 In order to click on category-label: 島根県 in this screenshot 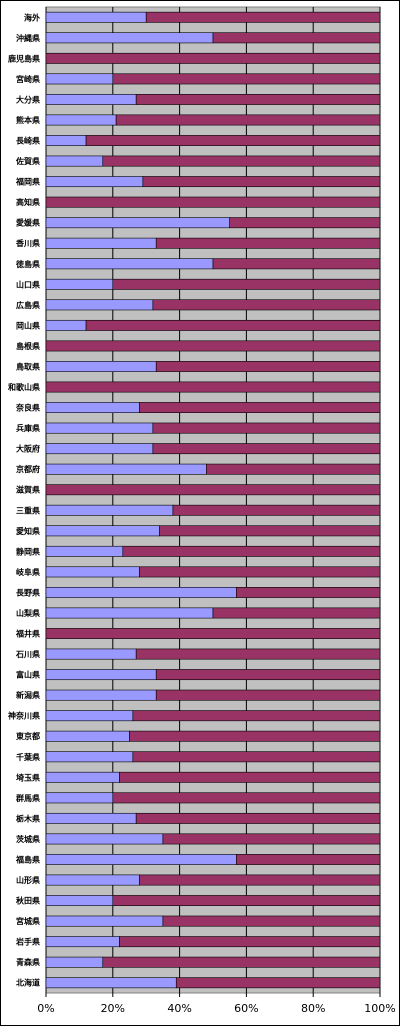, I will do `click(28, 346)`.